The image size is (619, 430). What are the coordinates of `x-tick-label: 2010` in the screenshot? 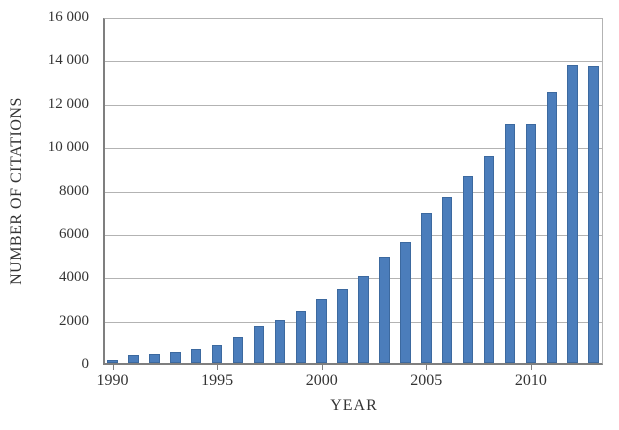 It's located at (530, 380).